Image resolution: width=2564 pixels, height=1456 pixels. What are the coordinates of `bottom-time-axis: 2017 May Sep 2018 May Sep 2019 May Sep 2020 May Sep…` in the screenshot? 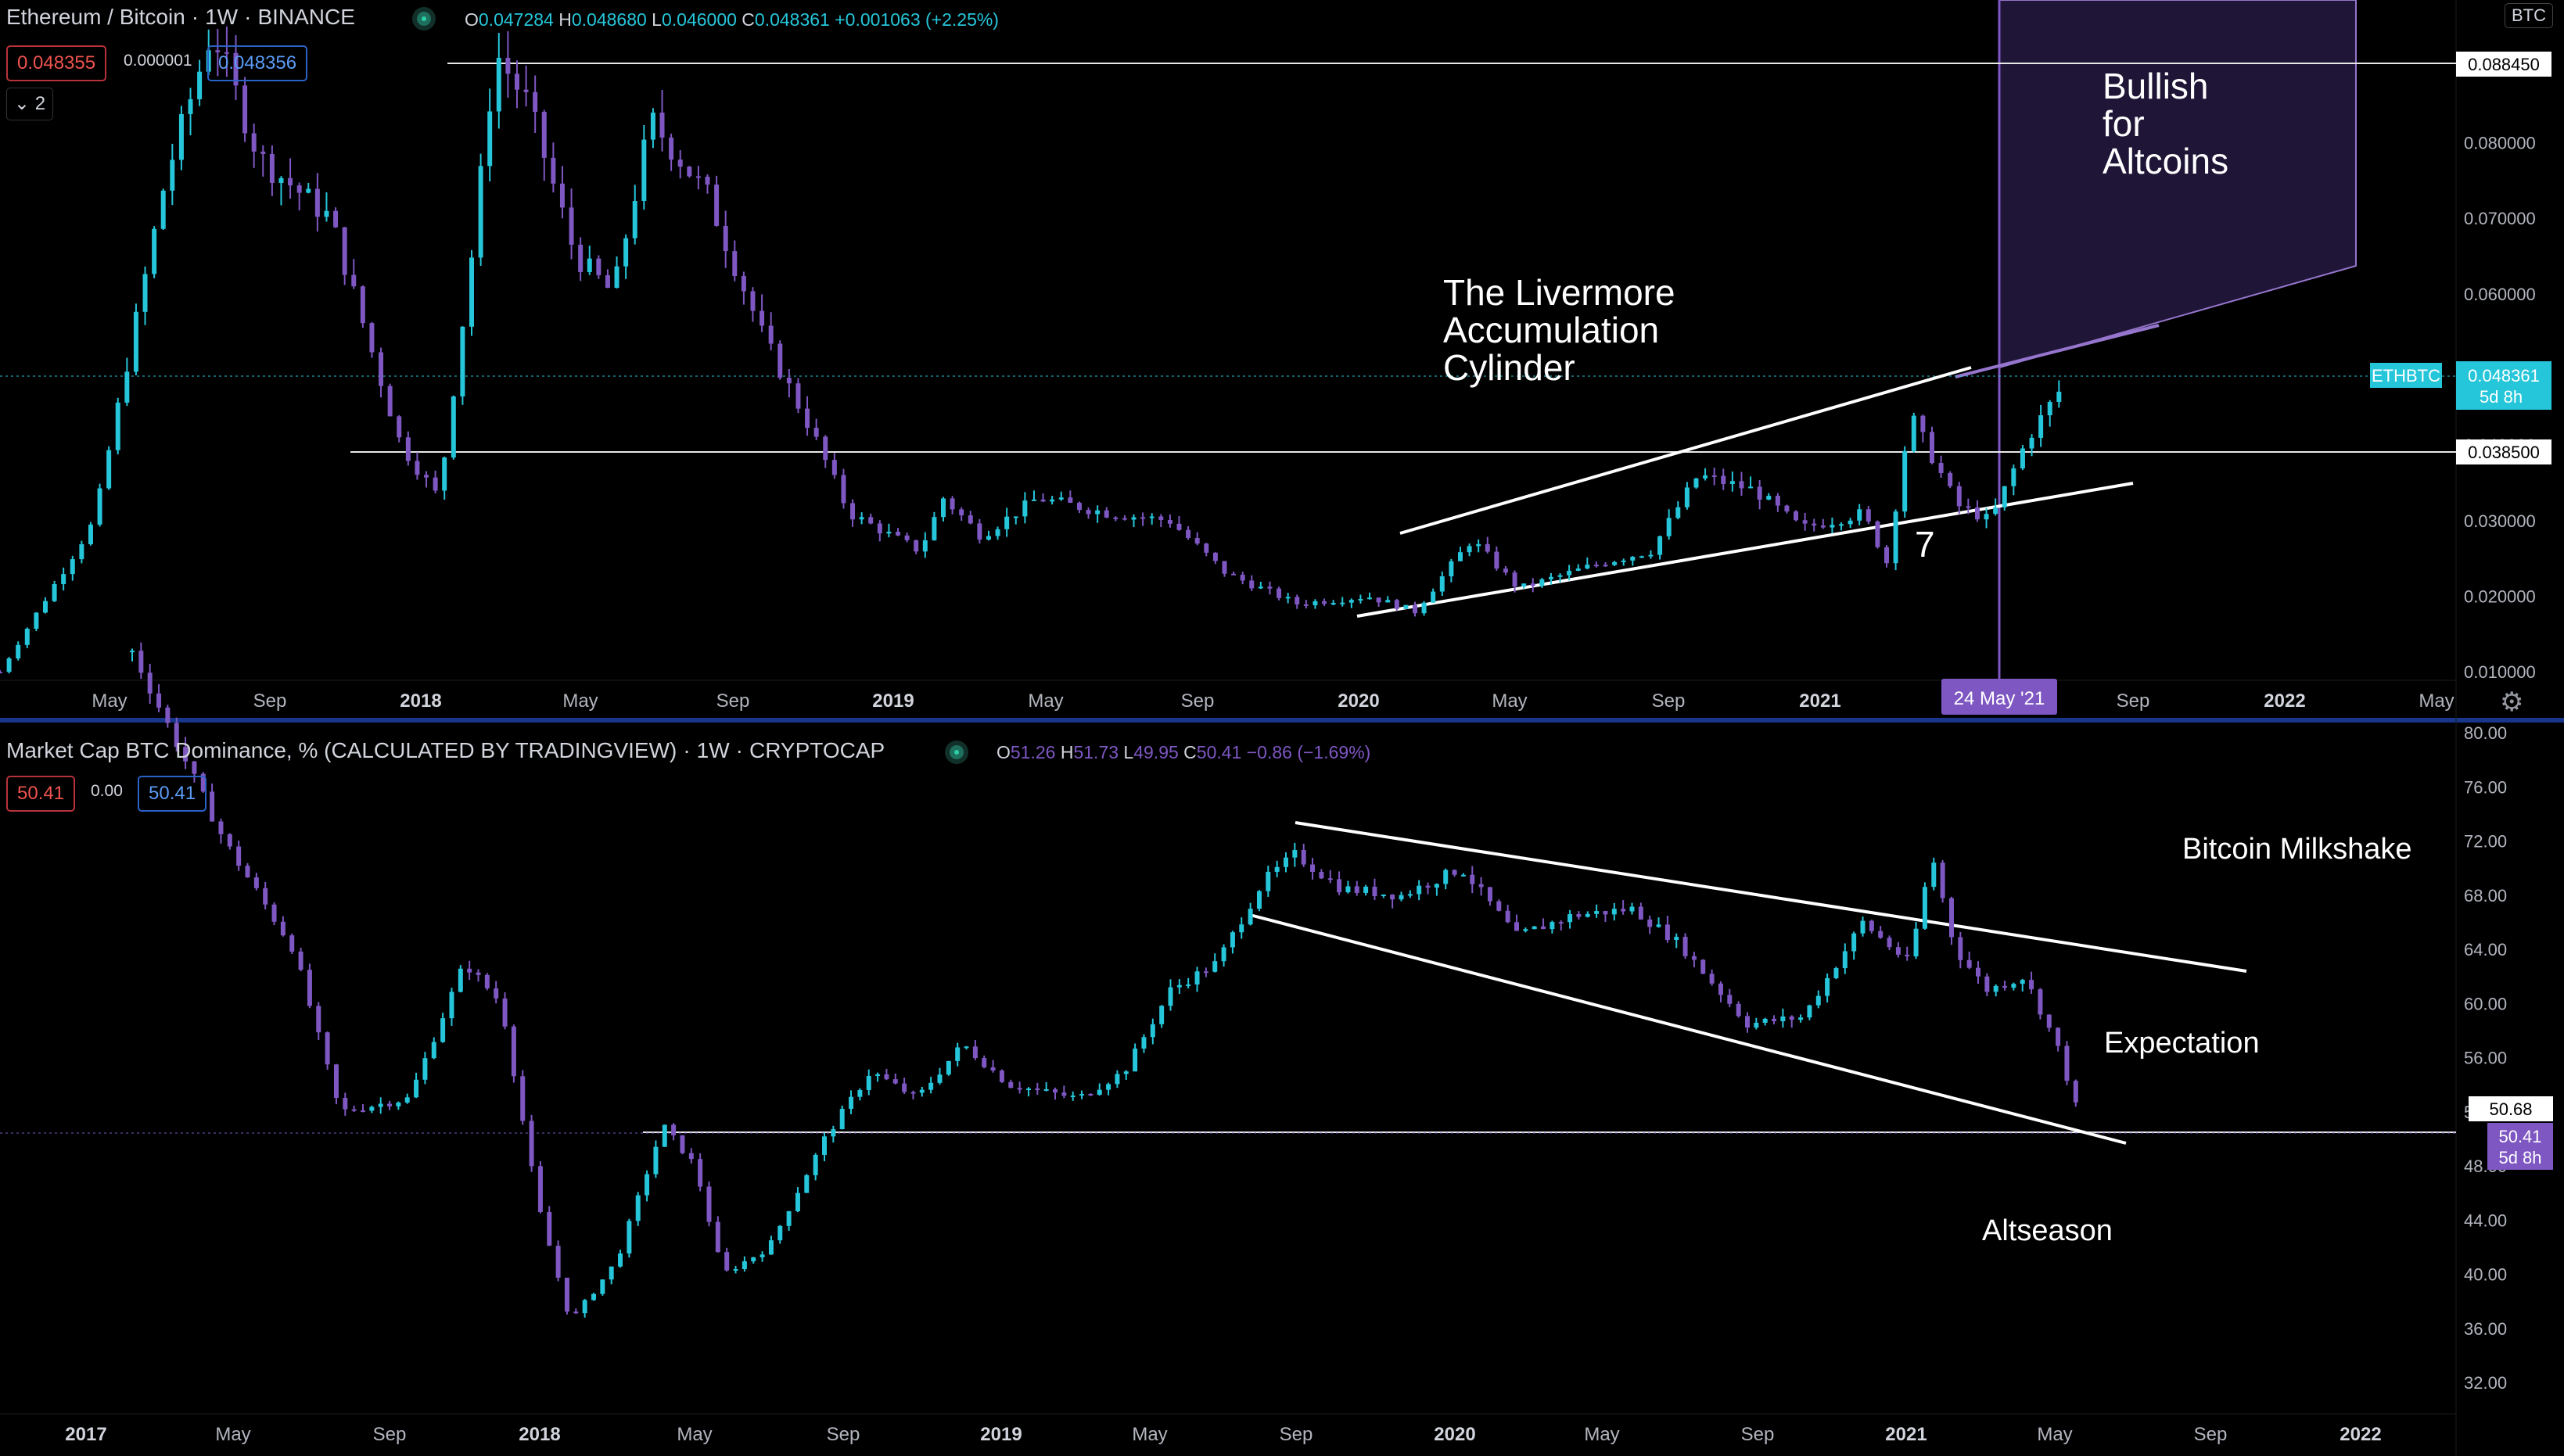 It's located at (1223, 1434).